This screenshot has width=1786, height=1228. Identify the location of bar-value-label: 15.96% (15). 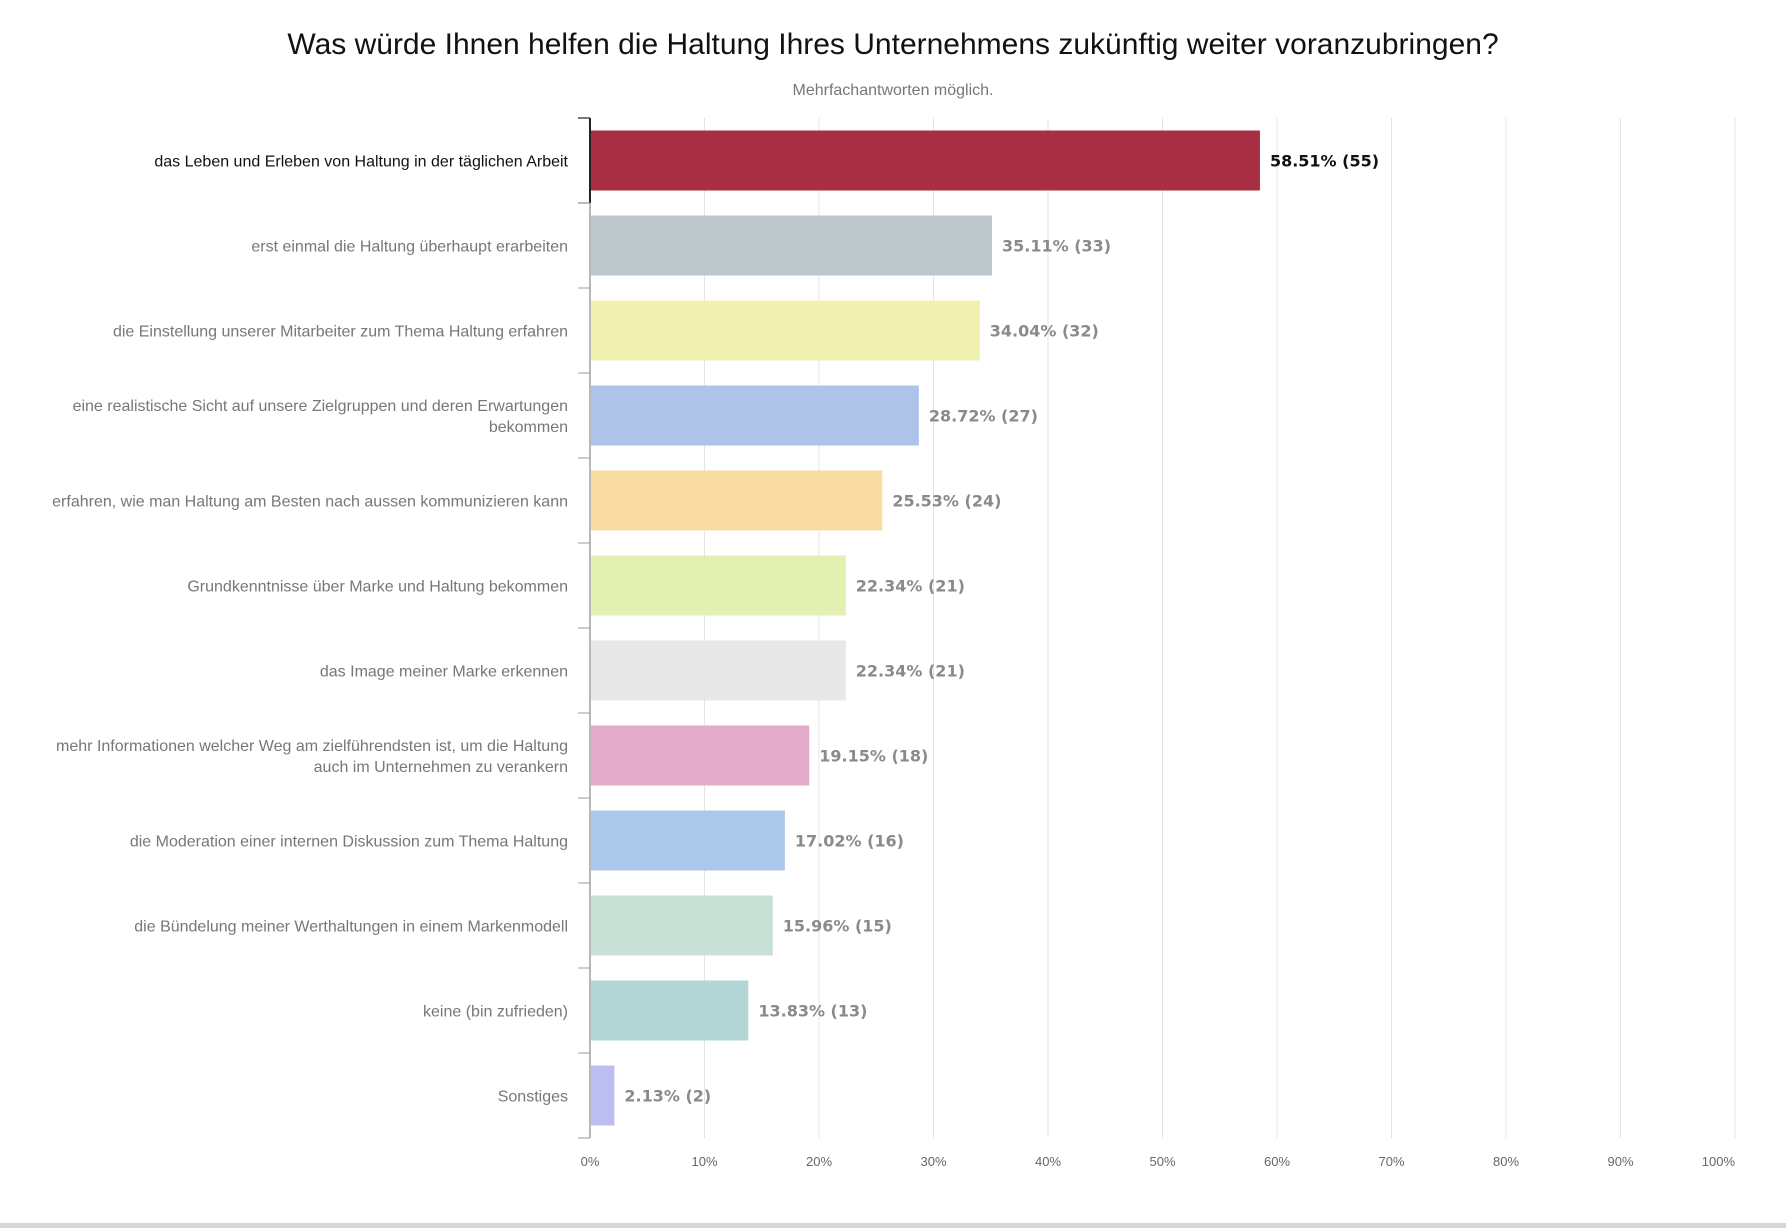
(837, 926).